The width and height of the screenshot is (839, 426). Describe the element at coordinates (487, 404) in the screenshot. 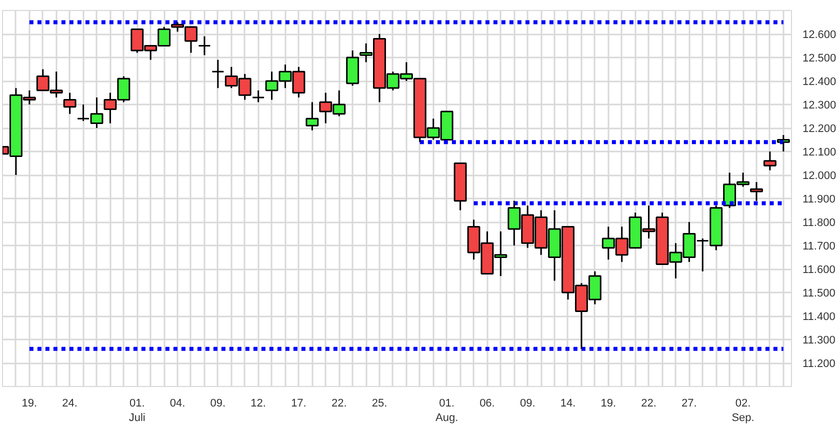

I see `x-tick-label: 06.` at that location.